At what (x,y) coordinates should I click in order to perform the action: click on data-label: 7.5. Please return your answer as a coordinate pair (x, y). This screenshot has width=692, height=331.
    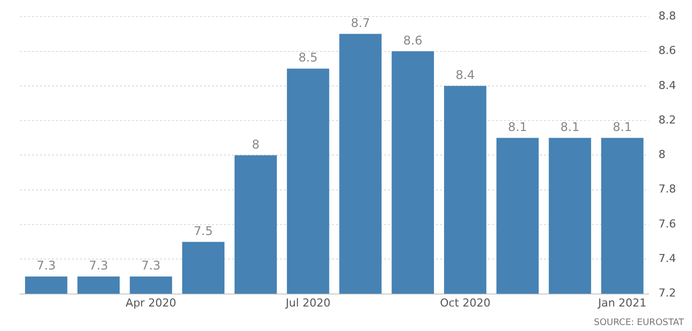
    Looking at the image, I should click on (203, 231).